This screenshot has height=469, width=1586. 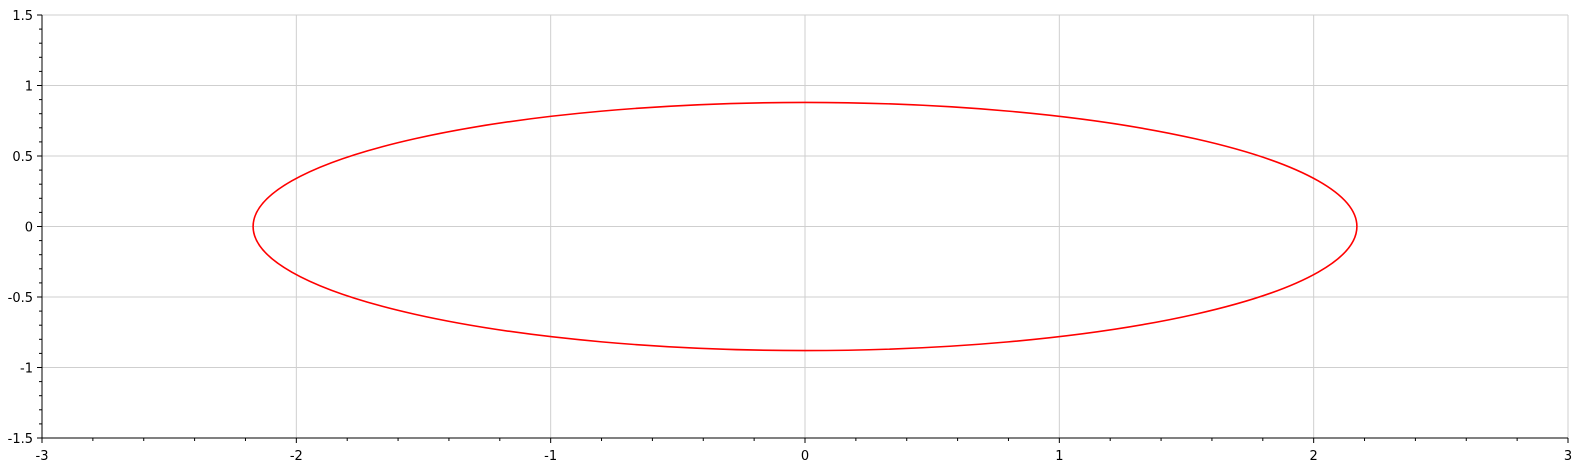 I want to click on y-tick-label: 0.5, so click(x=22, y=157).